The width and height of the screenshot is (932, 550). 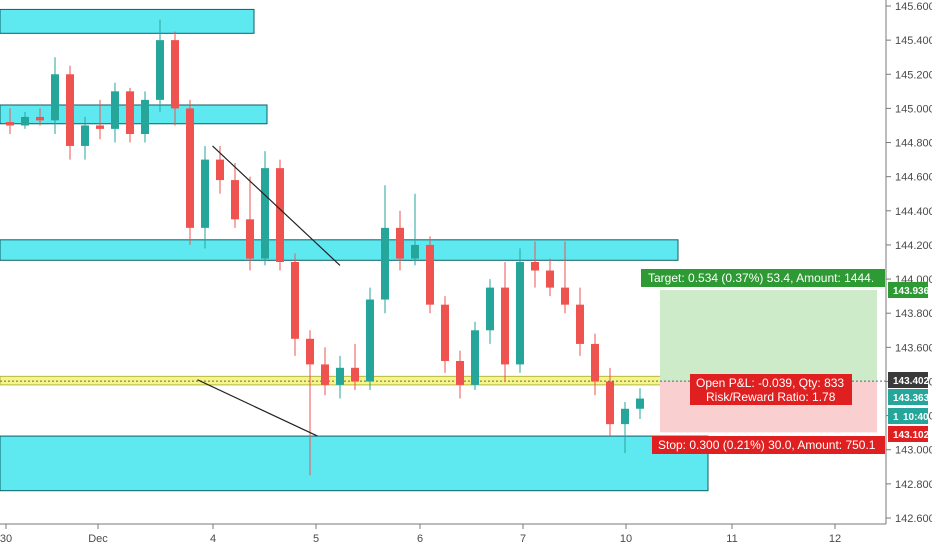 What do you see at coordinates (913, 348) in the screenshot?
I see `y-tick-label: 143.600` at bounding box center [913, 348].